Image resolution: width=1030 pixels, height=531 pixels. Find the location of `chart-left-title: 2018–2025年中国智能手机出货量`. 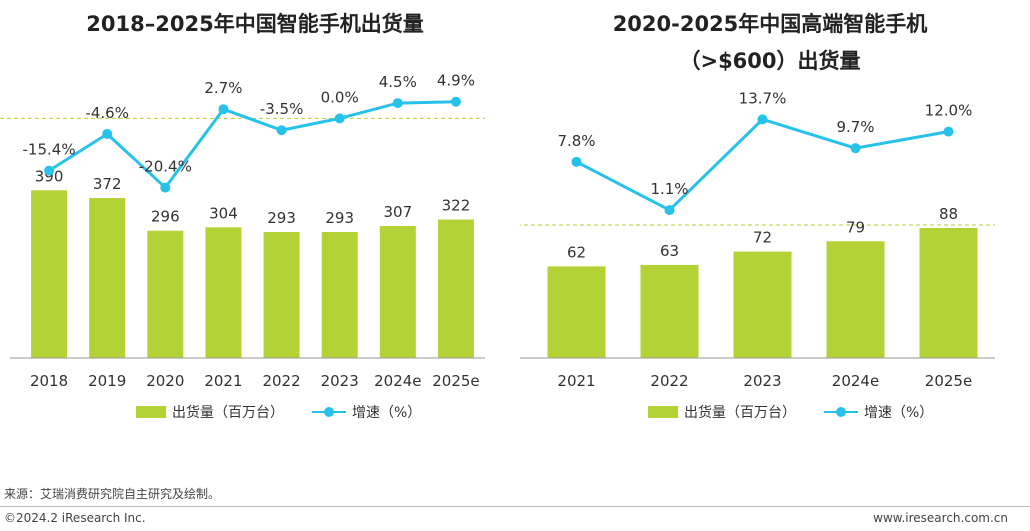

chart-left-title: 2018–2025年中国智能手机出货量 is located at coordinates (255, 24).